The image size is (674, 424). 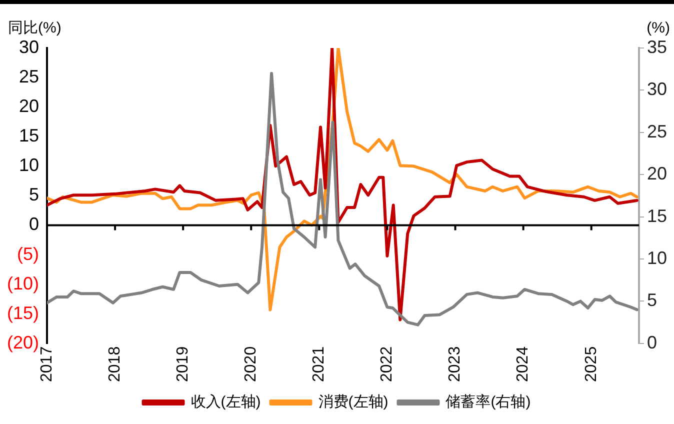 I want to click on y-tick-label: (10), so click(x=23, y=283).